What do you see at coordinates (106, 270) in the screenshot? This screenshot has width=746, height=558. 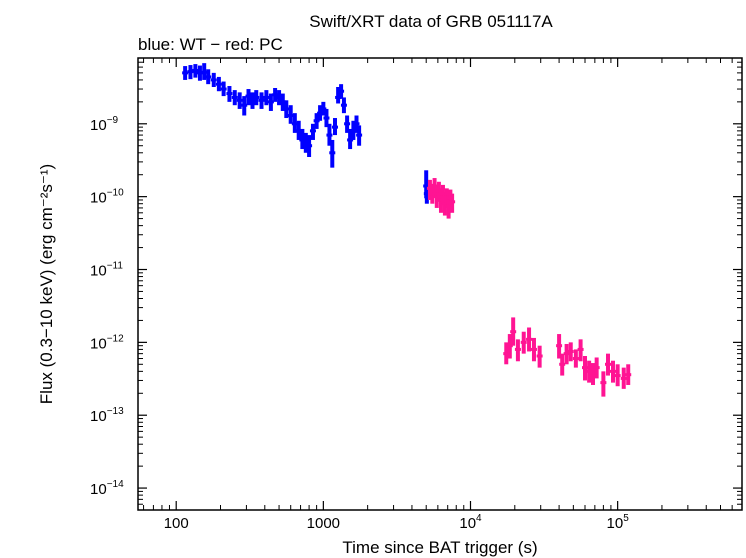 I see `y-tick-label: 10−11` at bounding box center [106, 270].